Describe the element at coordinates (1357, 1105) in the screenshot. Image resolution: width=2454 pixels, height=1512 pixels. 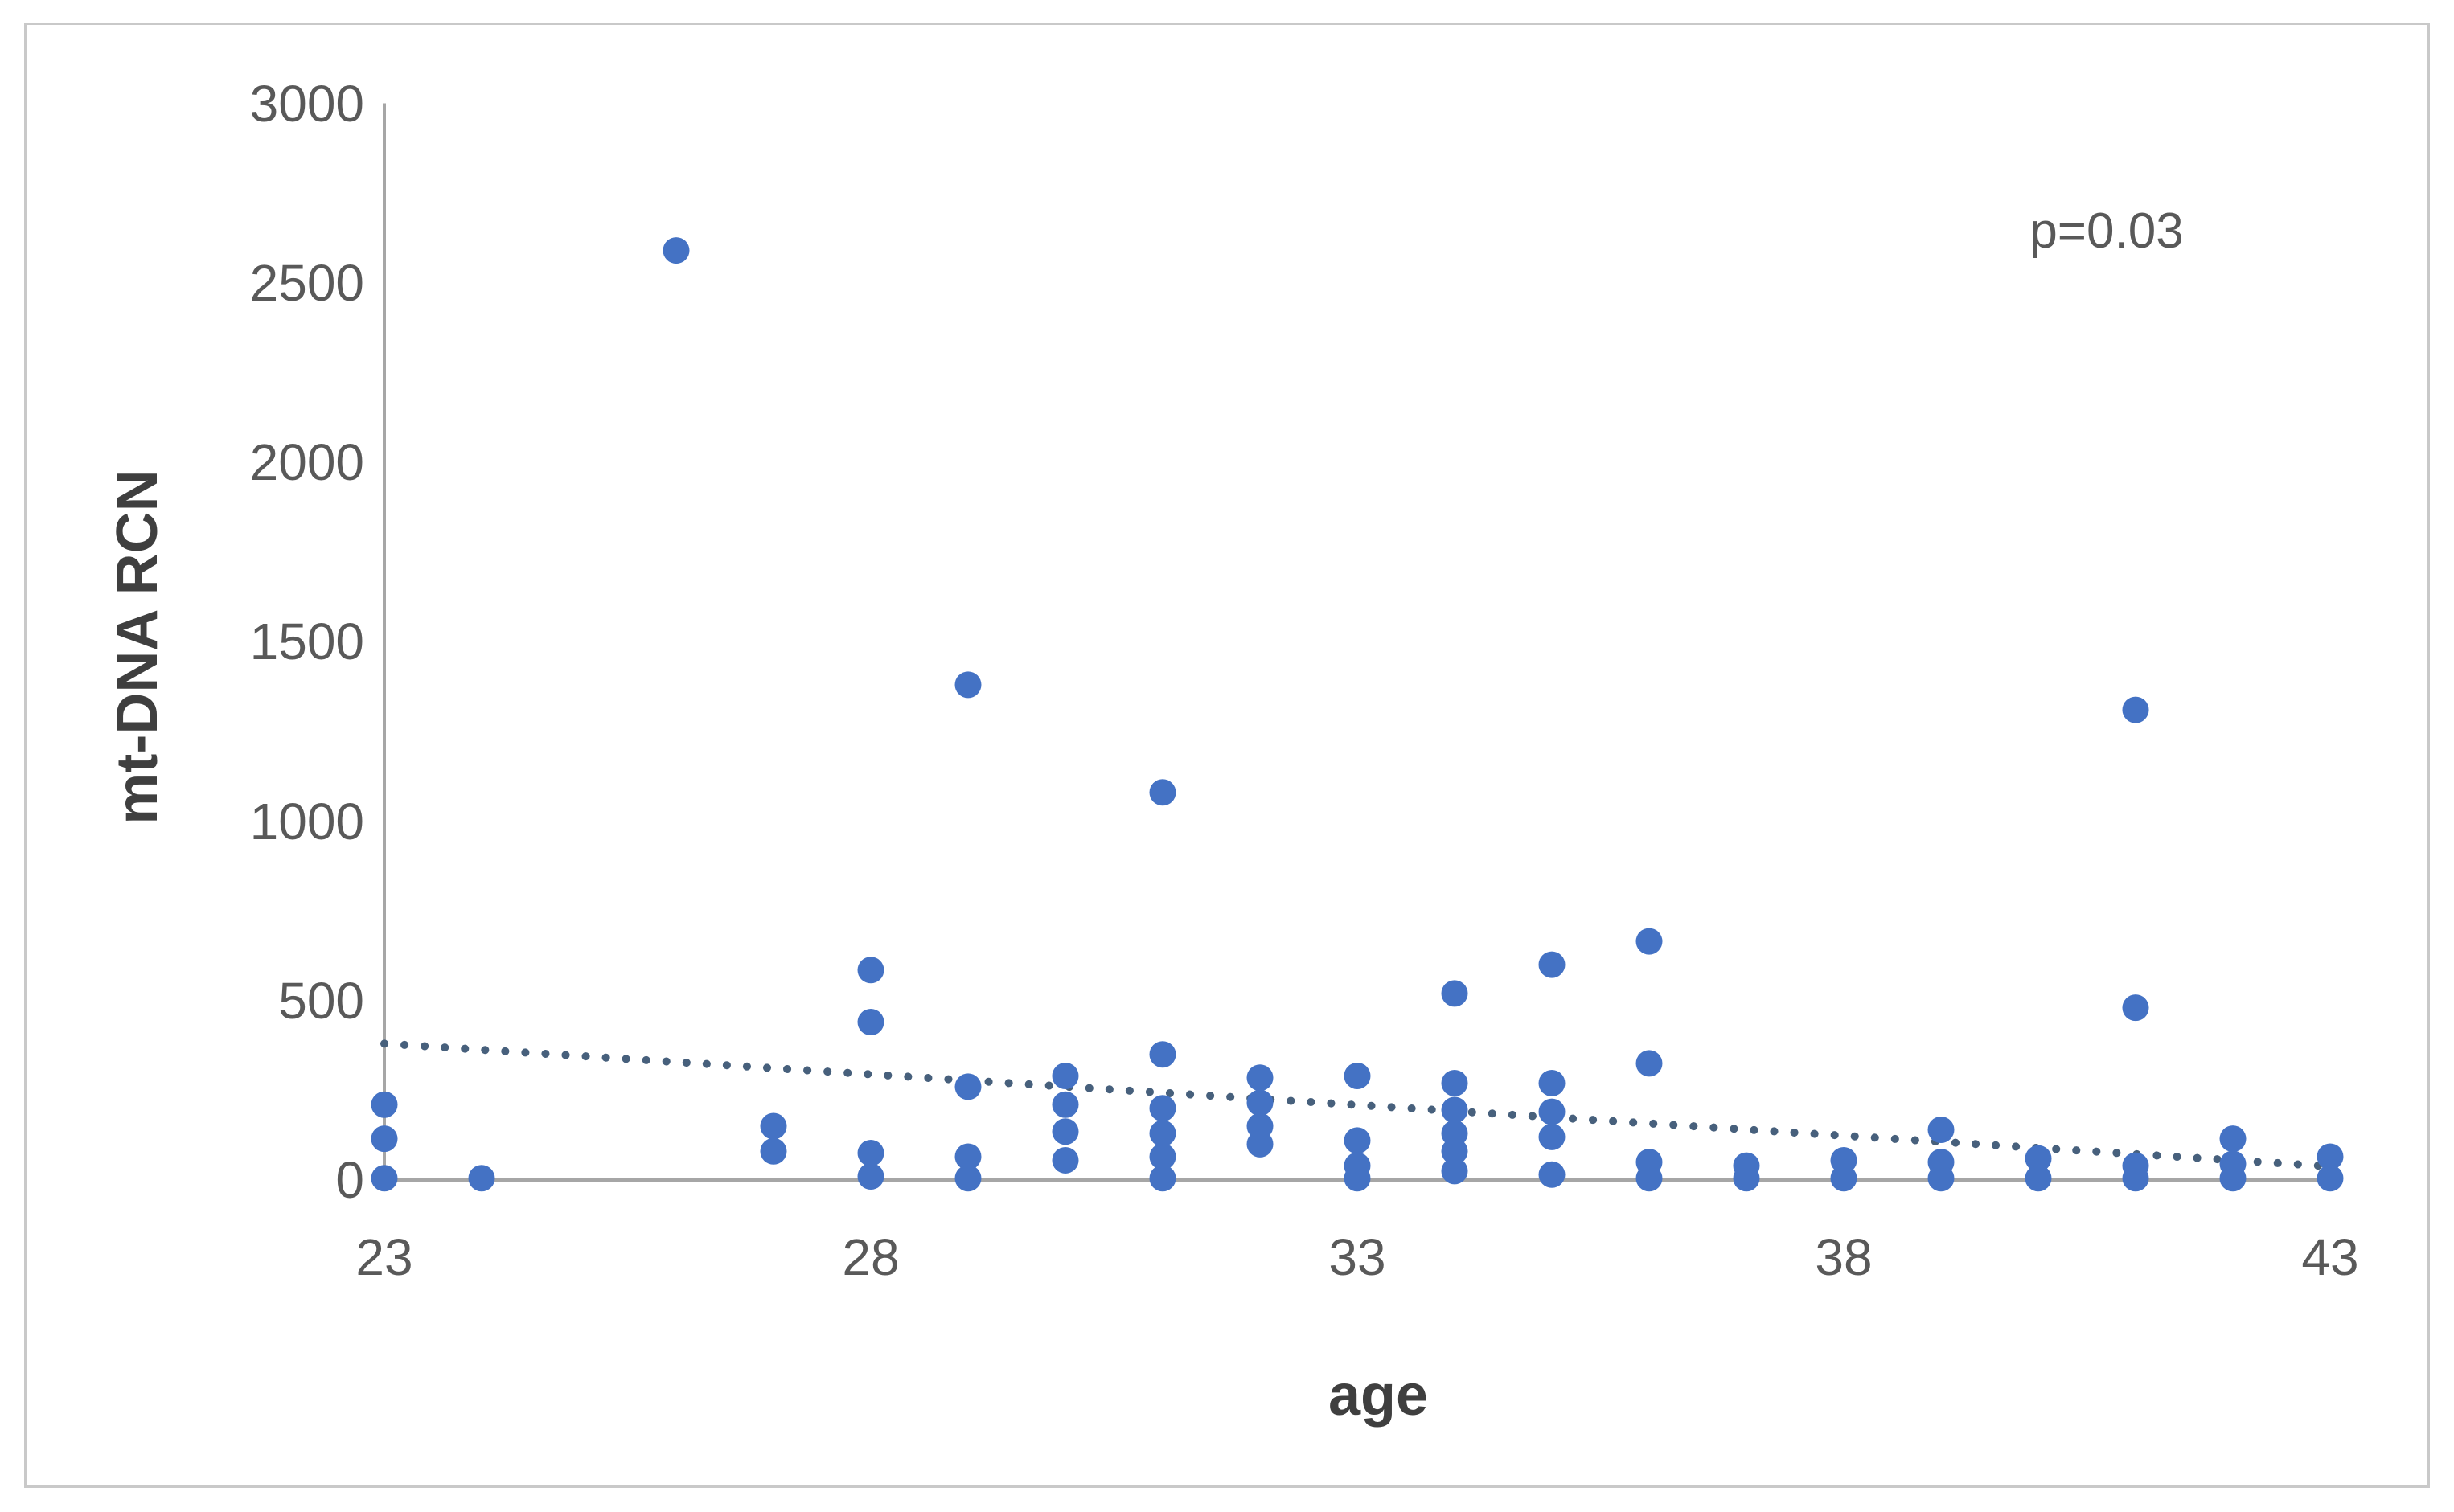
I see `trendline` at that location.